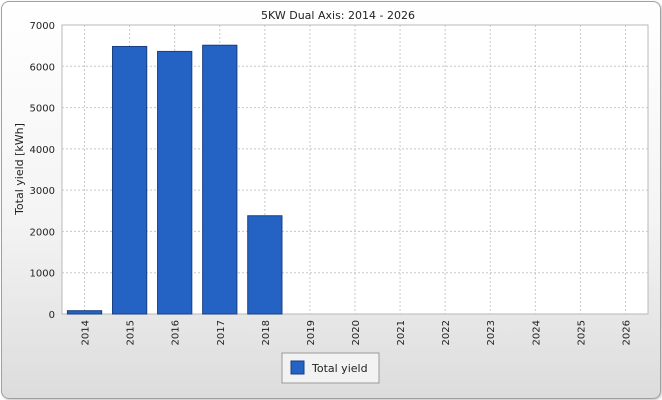 This screenshot has height=400, width=662. What do you see at coordinates (536, 332) in the screenshot?
I see `x-tick-label: 2024` at bounding box center [536, 332].